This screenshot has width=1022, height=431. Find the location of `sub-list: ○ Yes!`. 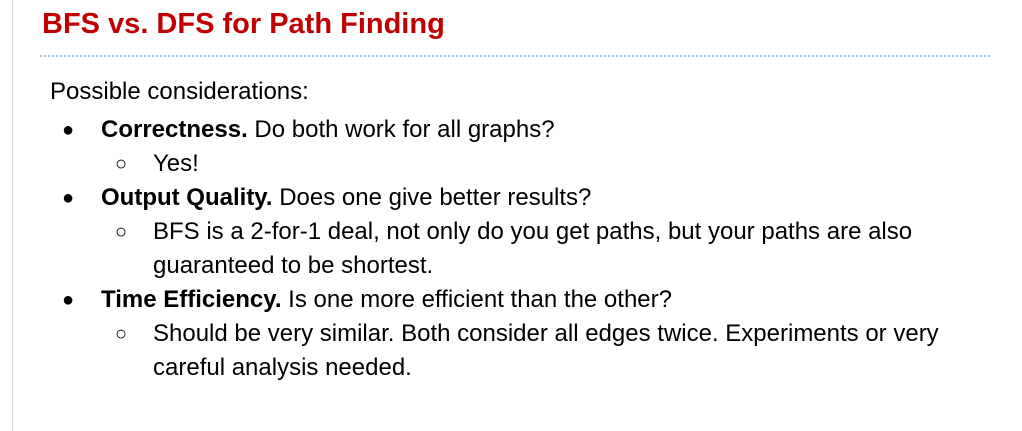

sub-list: ○ Yes! is located at coordinates (545, 164).